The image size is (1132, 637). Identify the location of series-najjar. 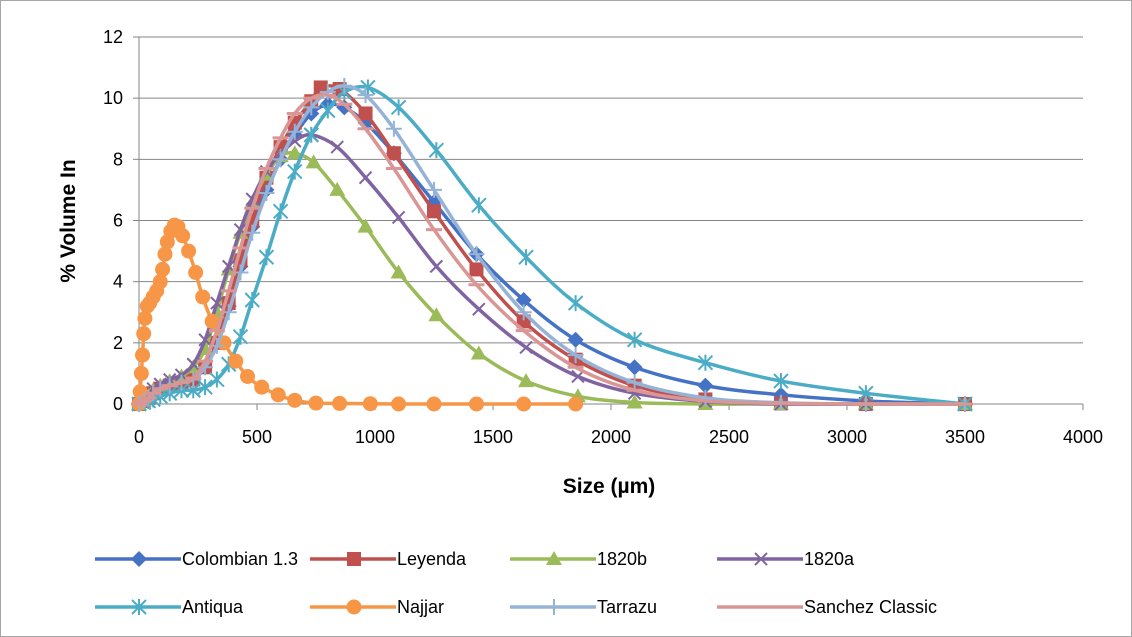
(357, 314).